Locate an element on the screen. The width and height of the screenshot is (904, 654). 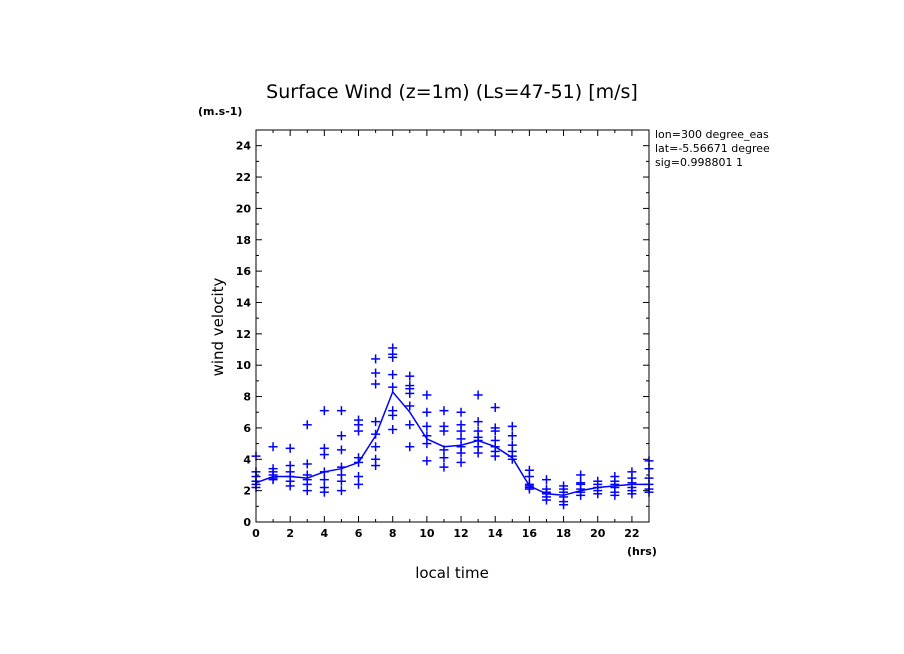
x-tick-label: 22 is located at coordinates (631, 533).